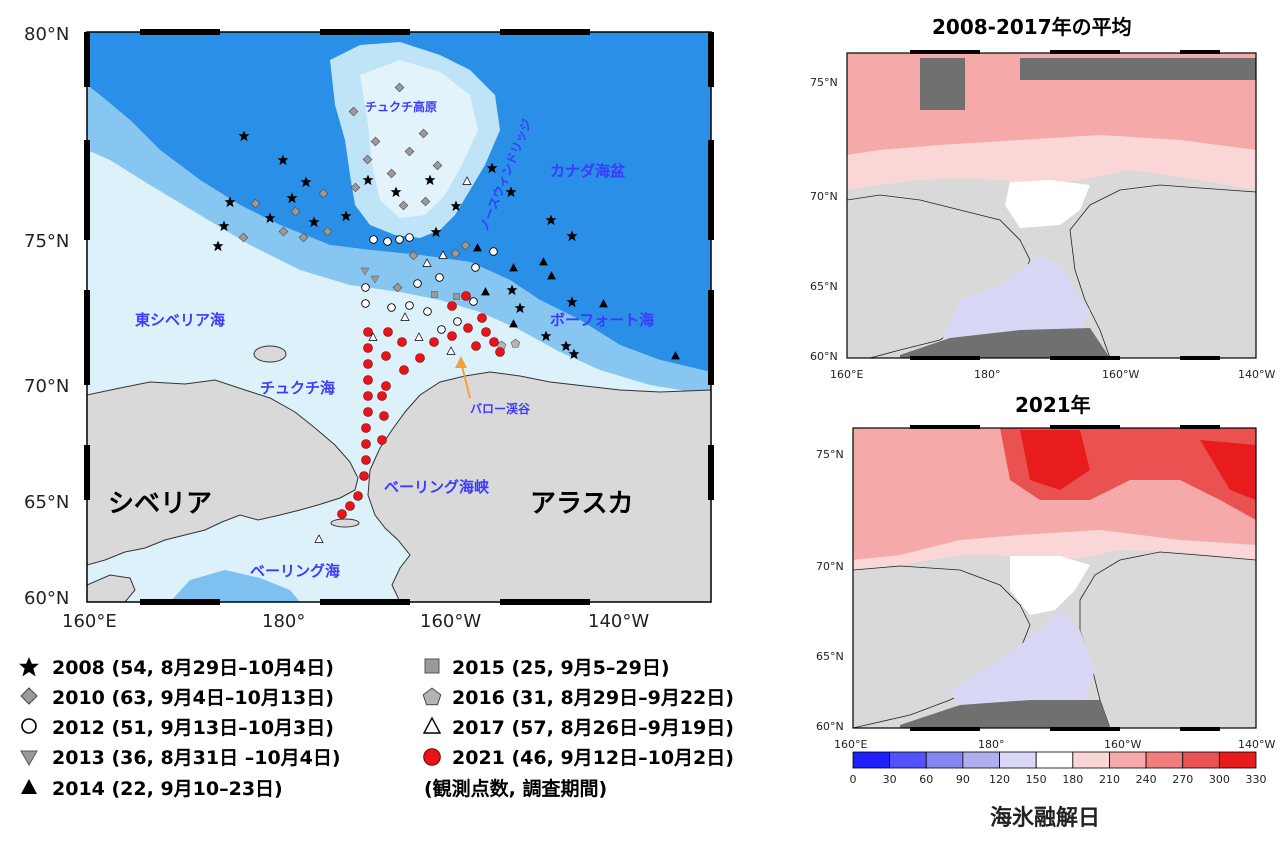 This screenshot has width=1281, height=854. I want to click on label-chukchi-plateau: チュクチ高原, so click(401, 106).